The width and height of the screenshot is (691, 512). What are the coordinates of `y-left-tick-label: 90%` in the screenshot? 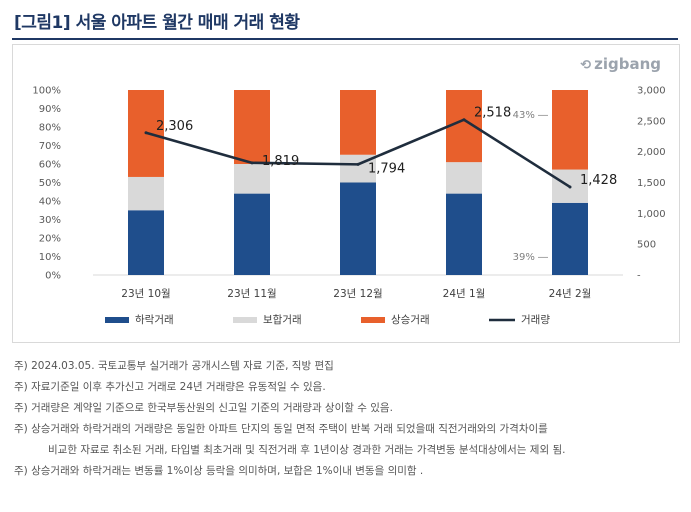 It's located at (50, 109).